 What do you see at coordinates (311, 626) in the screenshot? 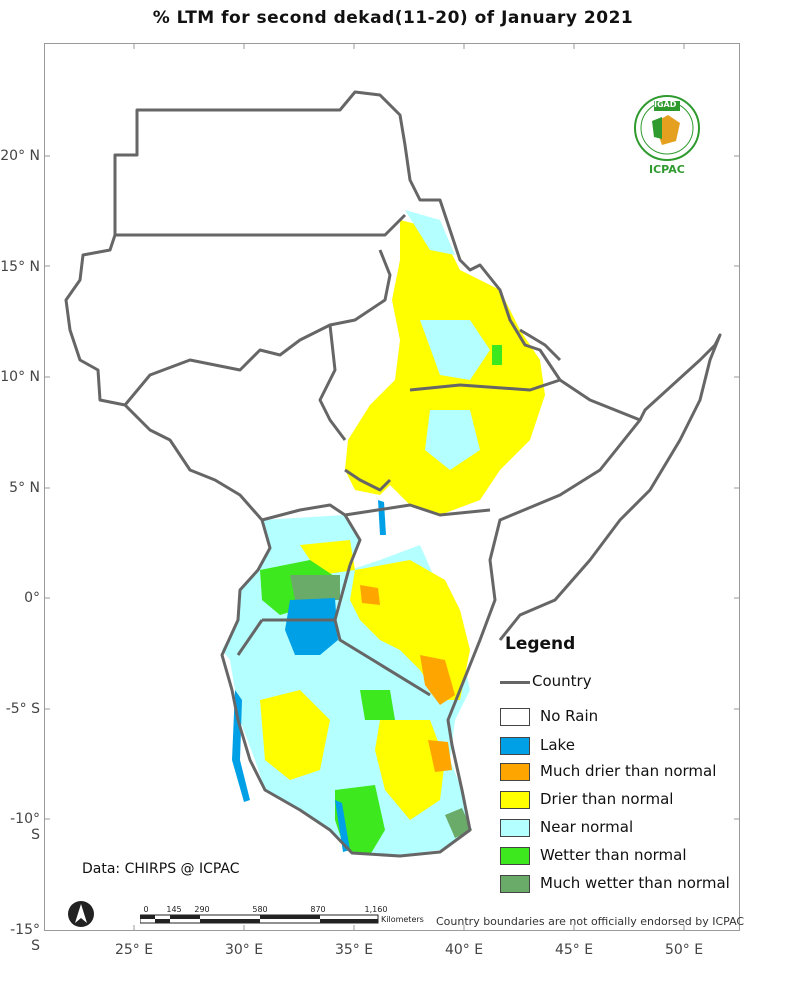
I see `lake-victoria` at bounding box center [311, 626].